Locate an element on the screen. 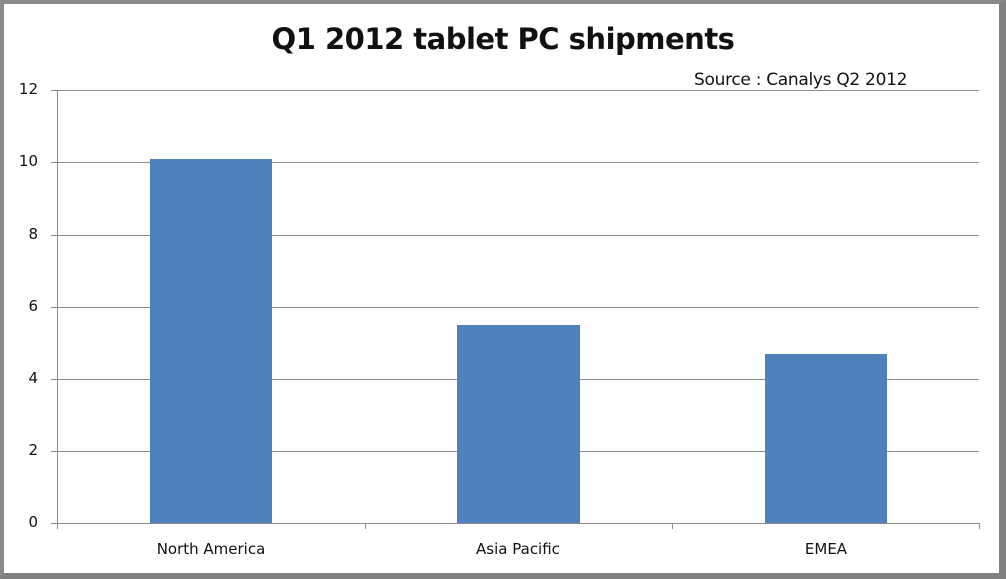 Image resolution: width=1006 pixels, height=579 pixels. y-axis is located at coordinates (57, 307).